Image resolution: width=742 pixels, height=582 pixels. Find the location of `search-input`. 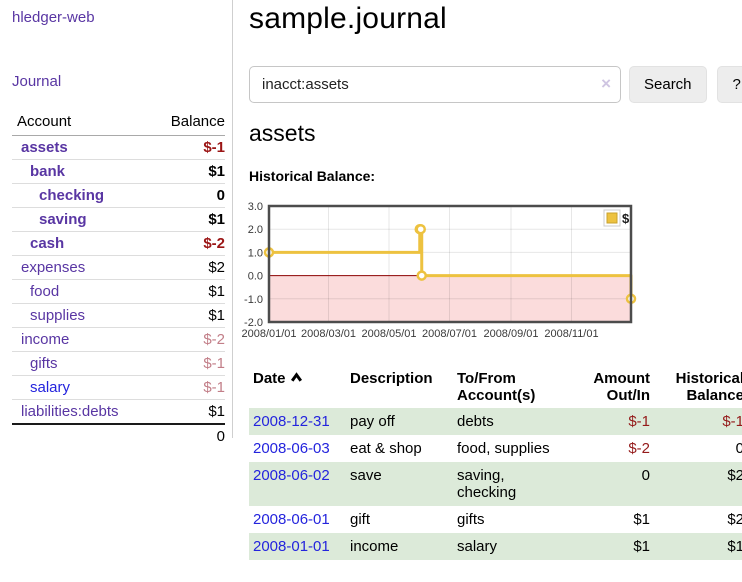

search-input is located at coordinates (435, 84).